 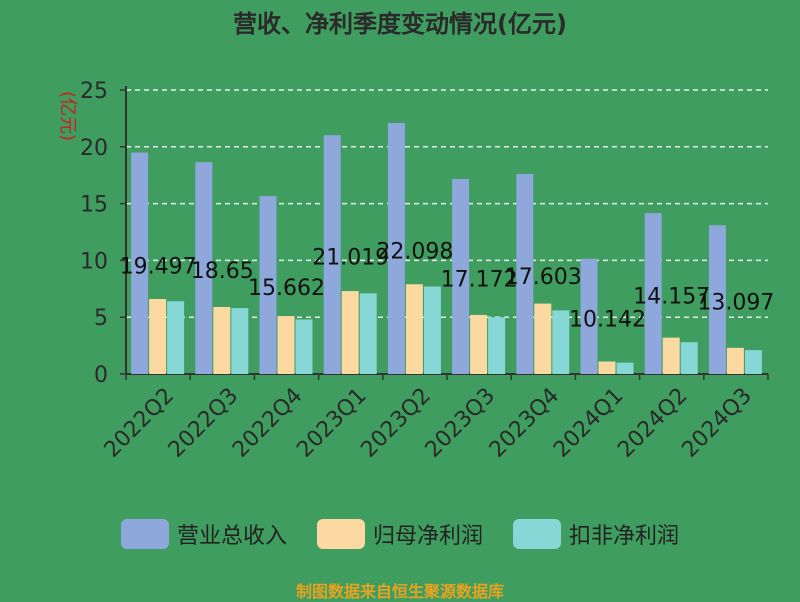 What do you see at coordinates (101, 318) in the screenshot?
I see `y-tick-label: 5` at bounding box center [101, 318].